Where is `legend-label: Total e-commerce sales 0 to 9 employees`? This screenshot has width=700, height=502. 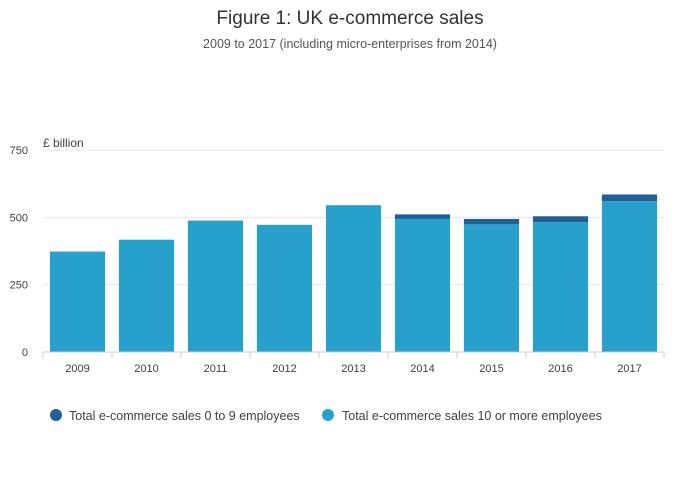 legend-label: Total e-commerce sales 0 to 9 employees is located at coordinates (184, 416).